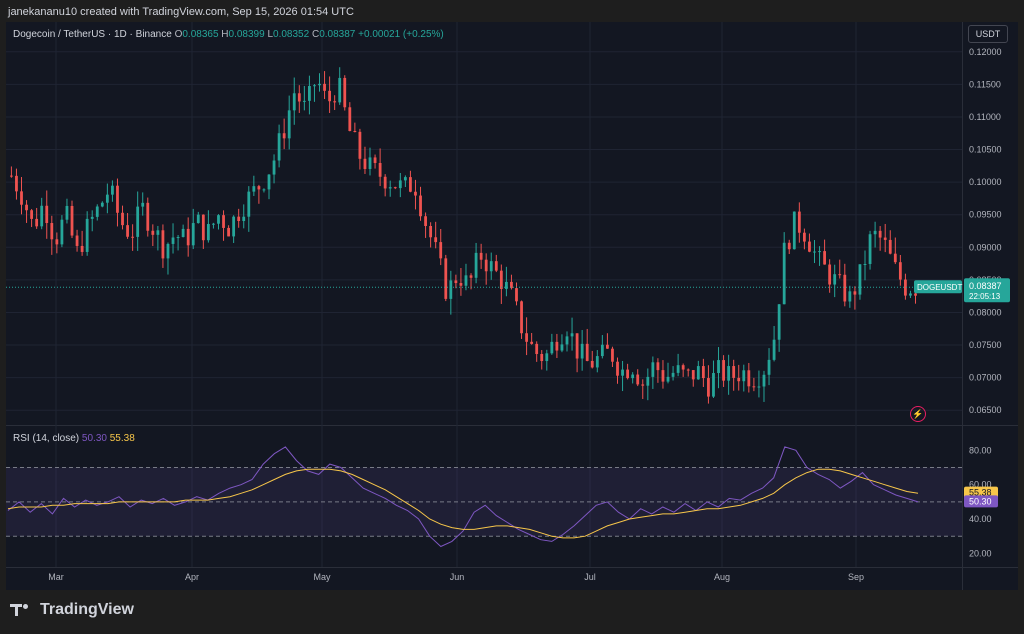 This screenshot has height=634, width=1024. Describe the element at coordinates (46, 438) in the screenshot. I see `rsi-label: RSI (14, close)` at that location.